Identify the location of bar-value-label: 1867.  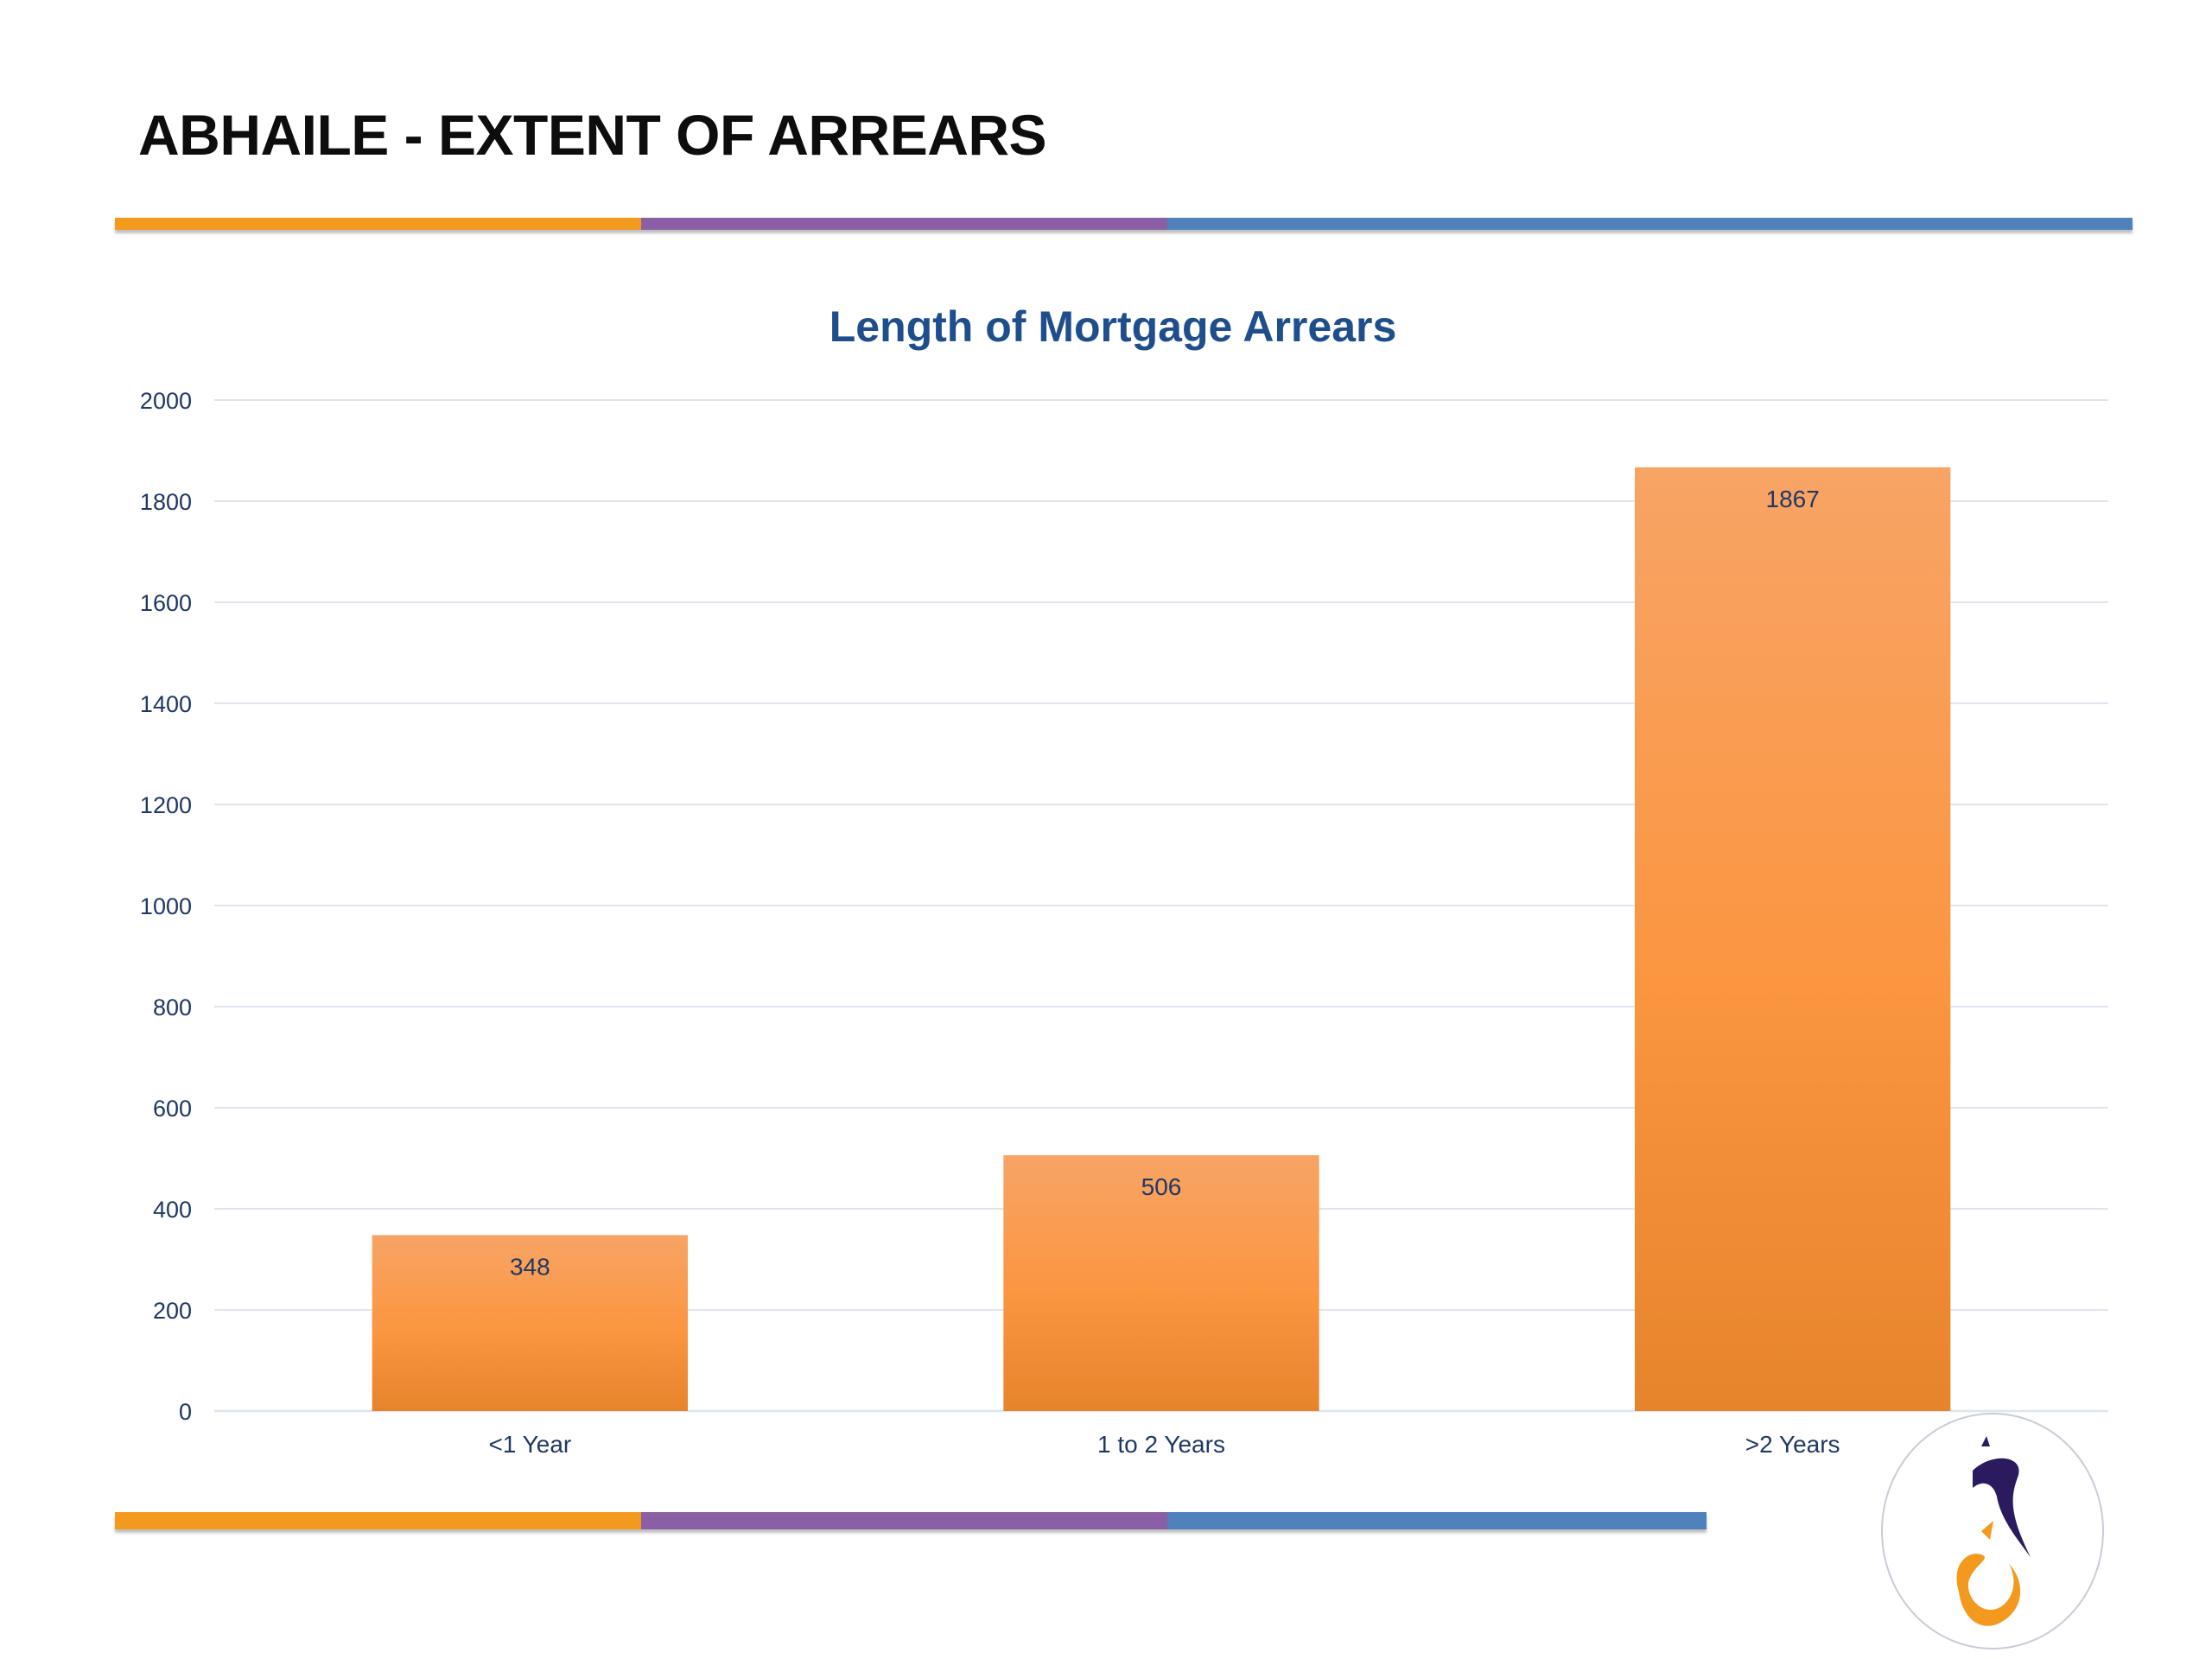
(1793, 499).